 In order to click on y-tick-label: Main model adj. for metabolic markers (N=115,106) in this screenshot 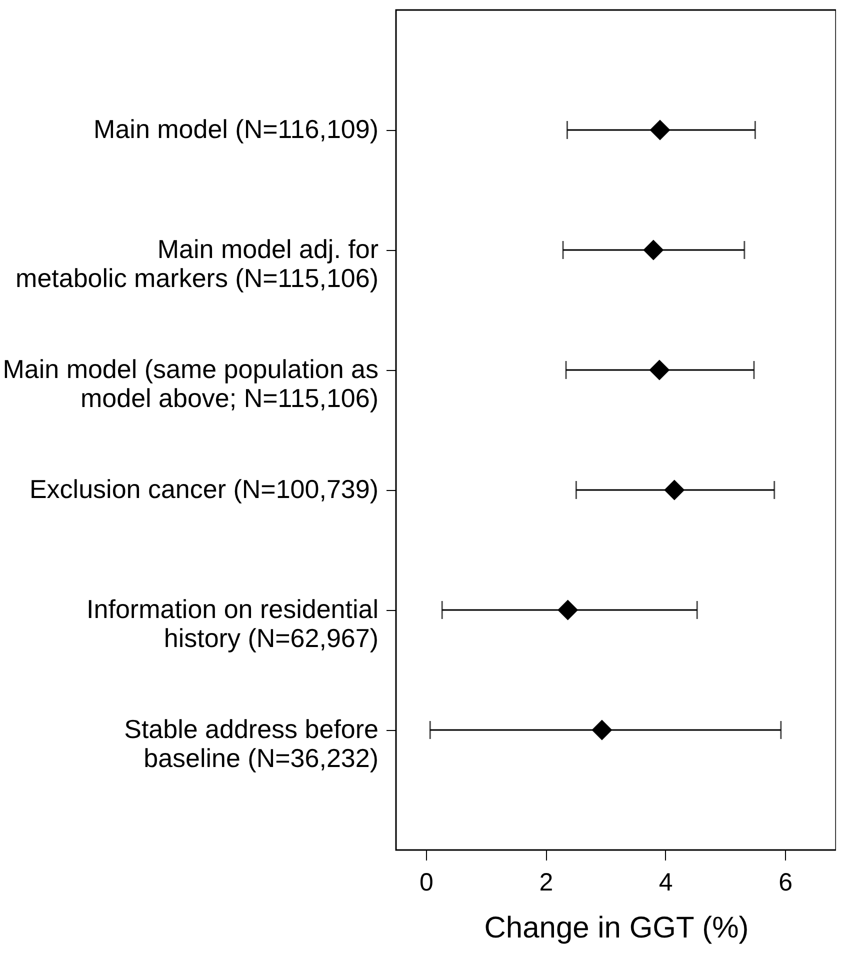, I will do `click(197, 263)`.